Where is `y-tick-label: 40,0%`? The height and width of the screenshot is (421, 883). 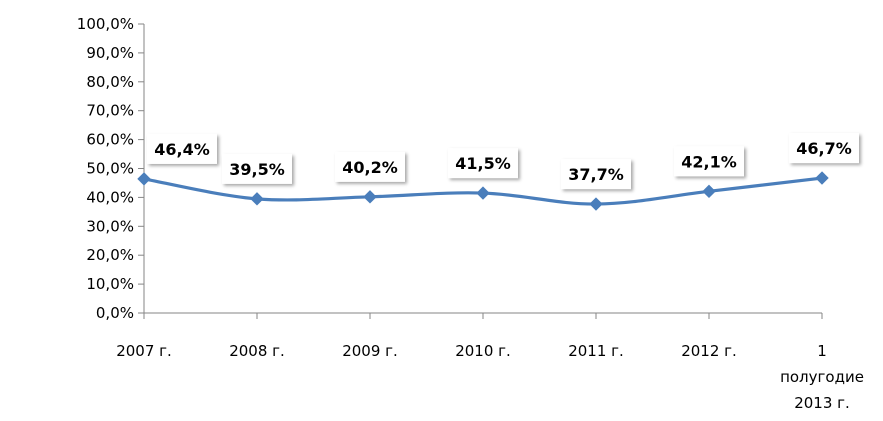
y-tick-label: 40,0% is located at coordinates (110, 197).